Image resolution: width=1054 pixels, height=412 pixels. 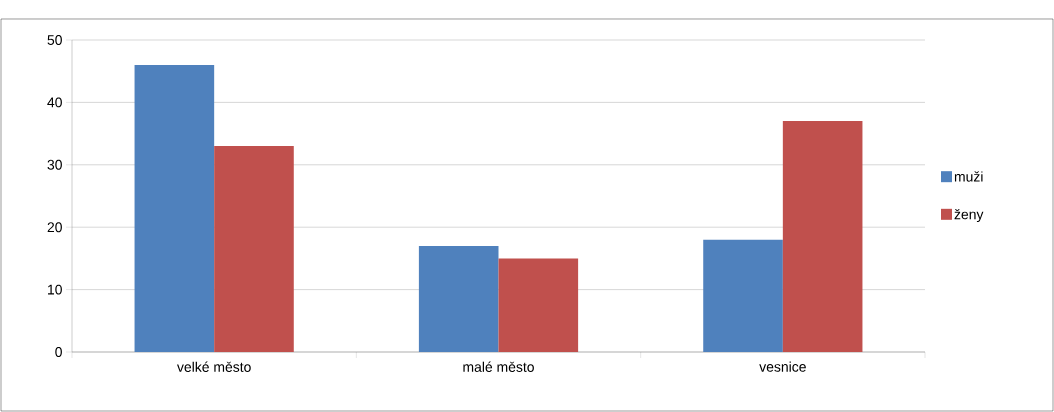 What do you see at coordinates (55, 289) in the screenshot?
I see `y-tick-label: 10` at bounding box center [55, 289].